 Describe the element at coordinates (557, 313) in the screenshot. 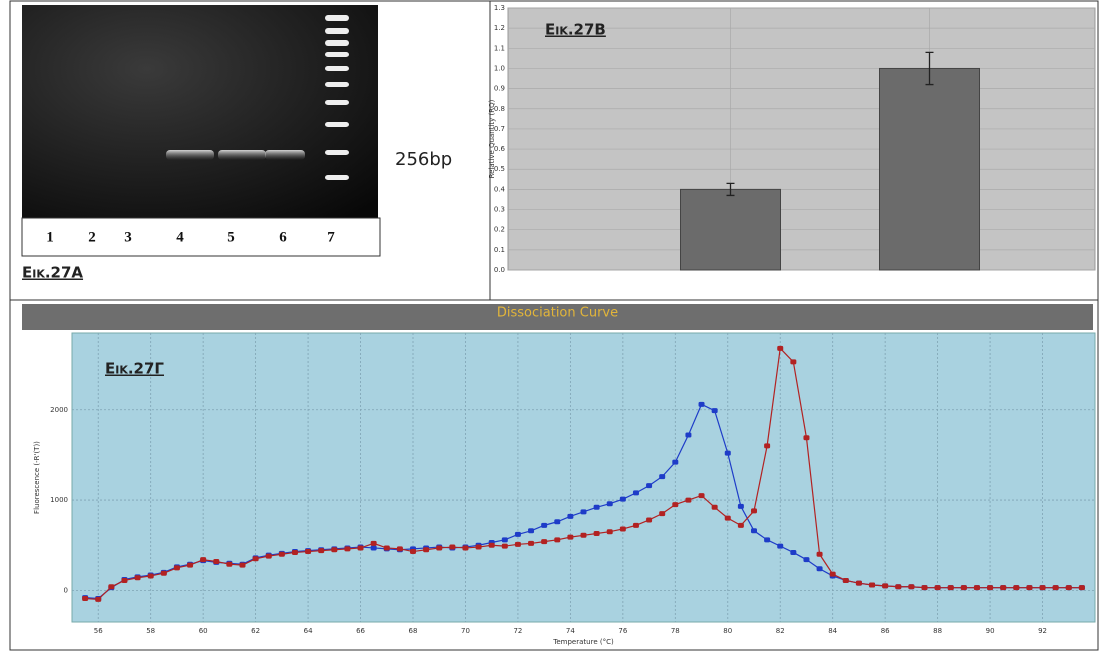

I see `chart-title: Dissociation Curve` at that location.